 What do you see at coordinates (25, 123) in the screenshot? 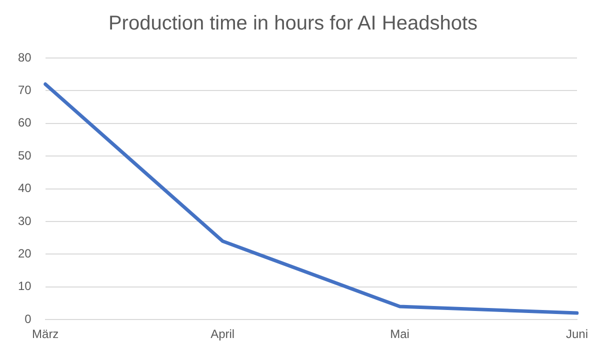
I see `y-tick-label: 60` at bounding box center [25, 123].